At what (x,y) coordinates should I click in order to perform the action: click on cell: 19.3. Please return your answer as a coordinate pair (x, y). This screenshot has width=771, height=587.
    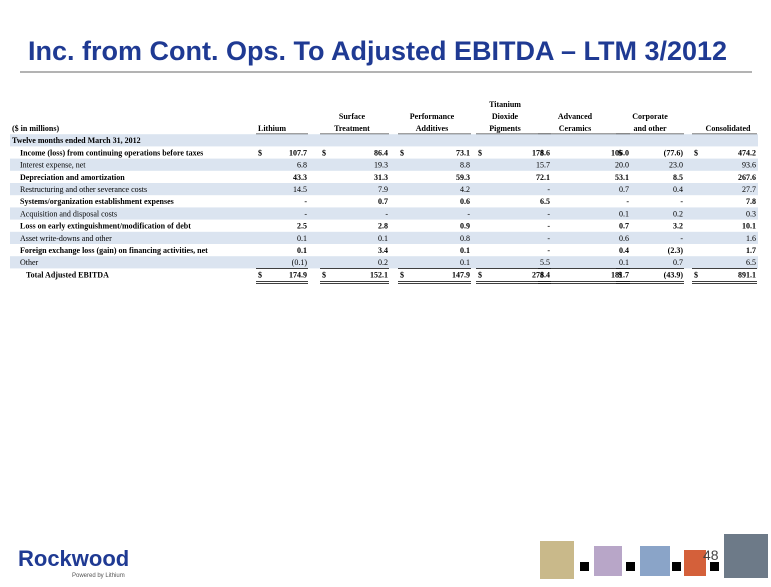
    Looking at the image, I should click on (381, 165).